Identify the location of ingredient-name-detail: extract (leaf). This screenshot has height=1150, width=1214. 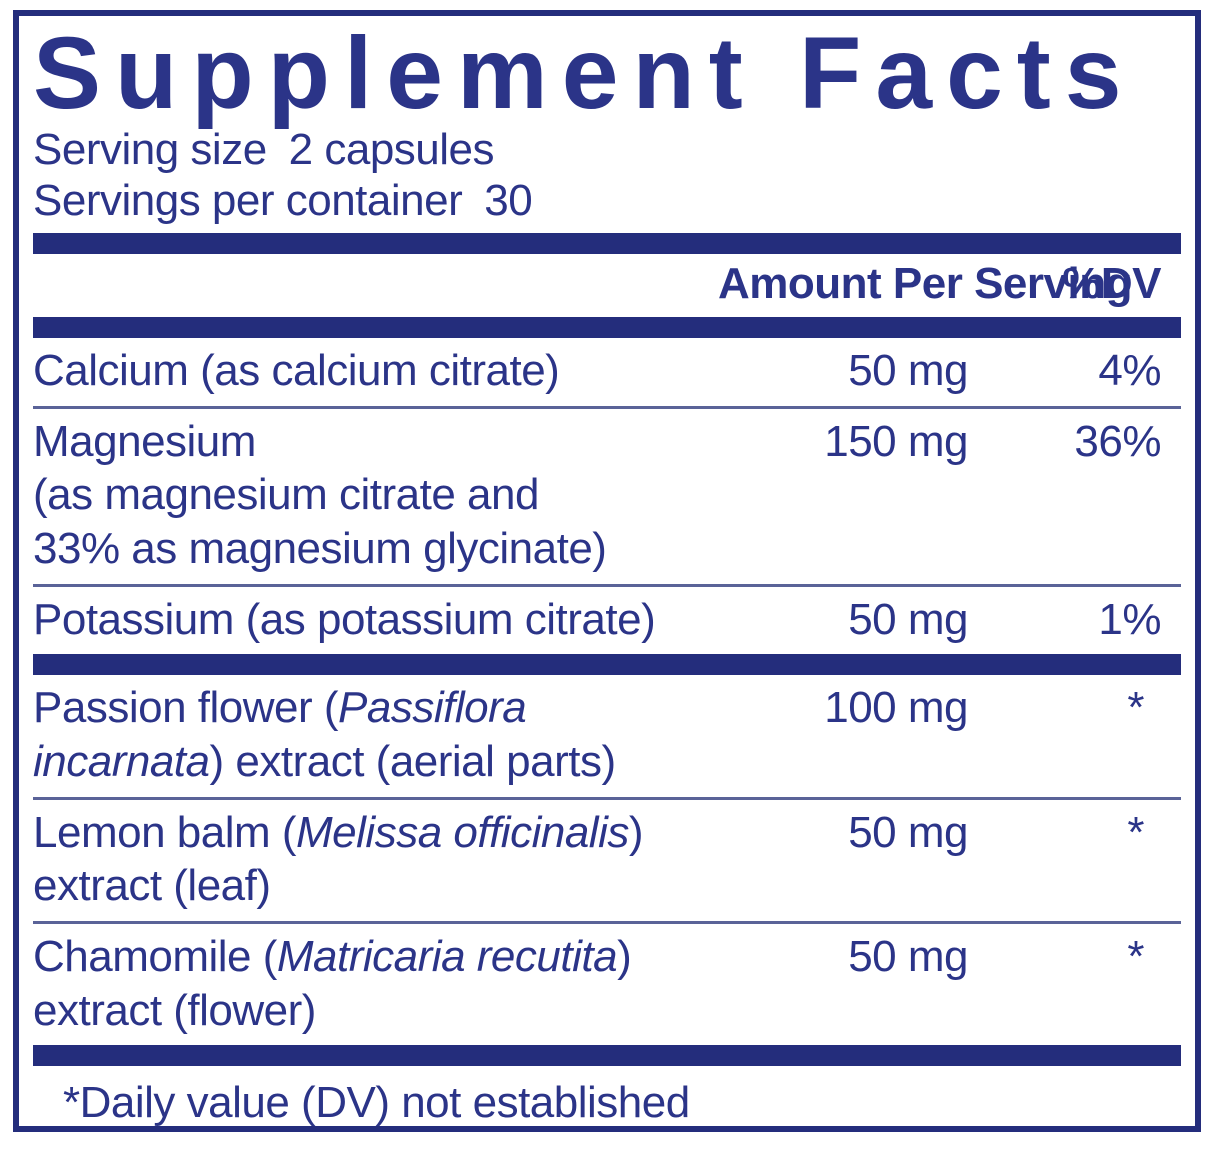
(152, 886).